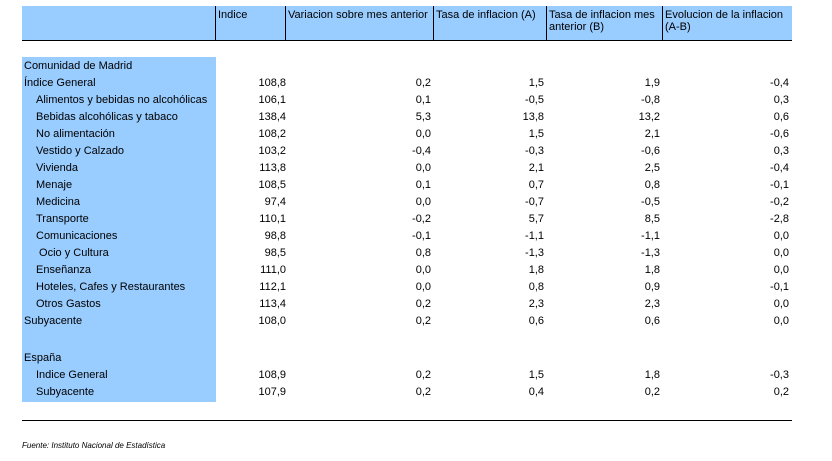 The width and height of the screenshot is (832, 461). Describe the element at coordinates (779, 219) in the screenshot. I see `cell-value: -2,8` at that location.